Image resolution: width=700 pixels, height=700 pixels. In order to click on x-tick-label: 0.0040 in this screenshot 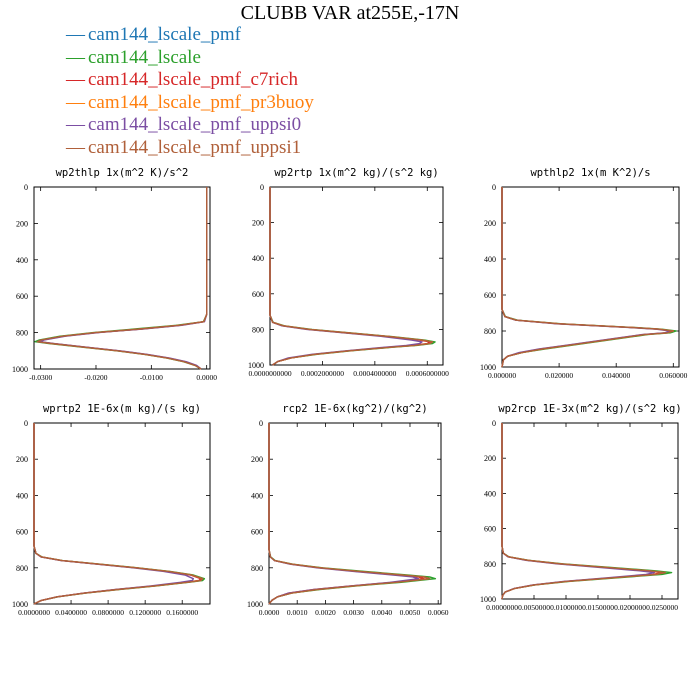, I will do `click(381, 612)`.